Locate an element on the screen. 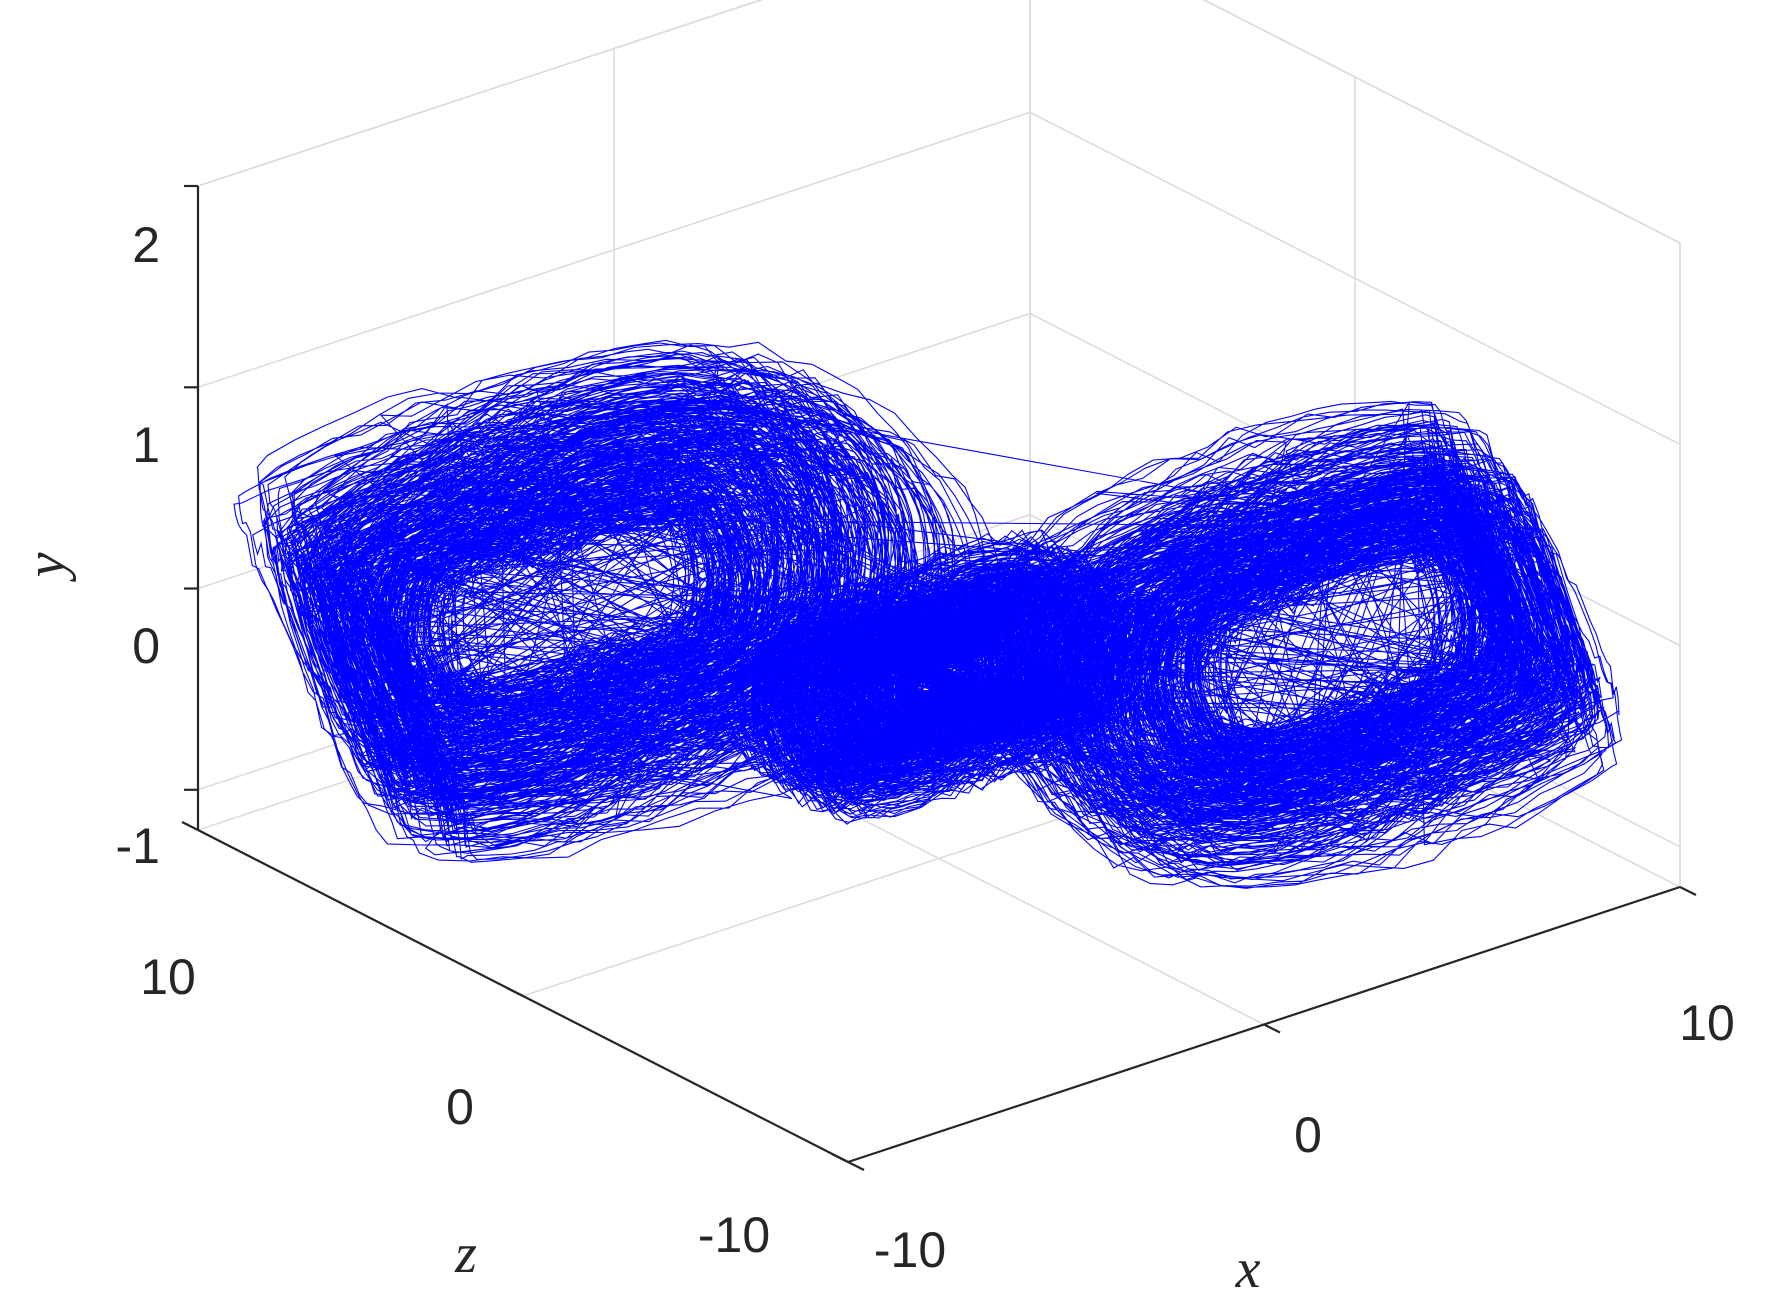 The image size is (1779, 1312). x-axis-label: x is located at coordinates (1248, 1269).